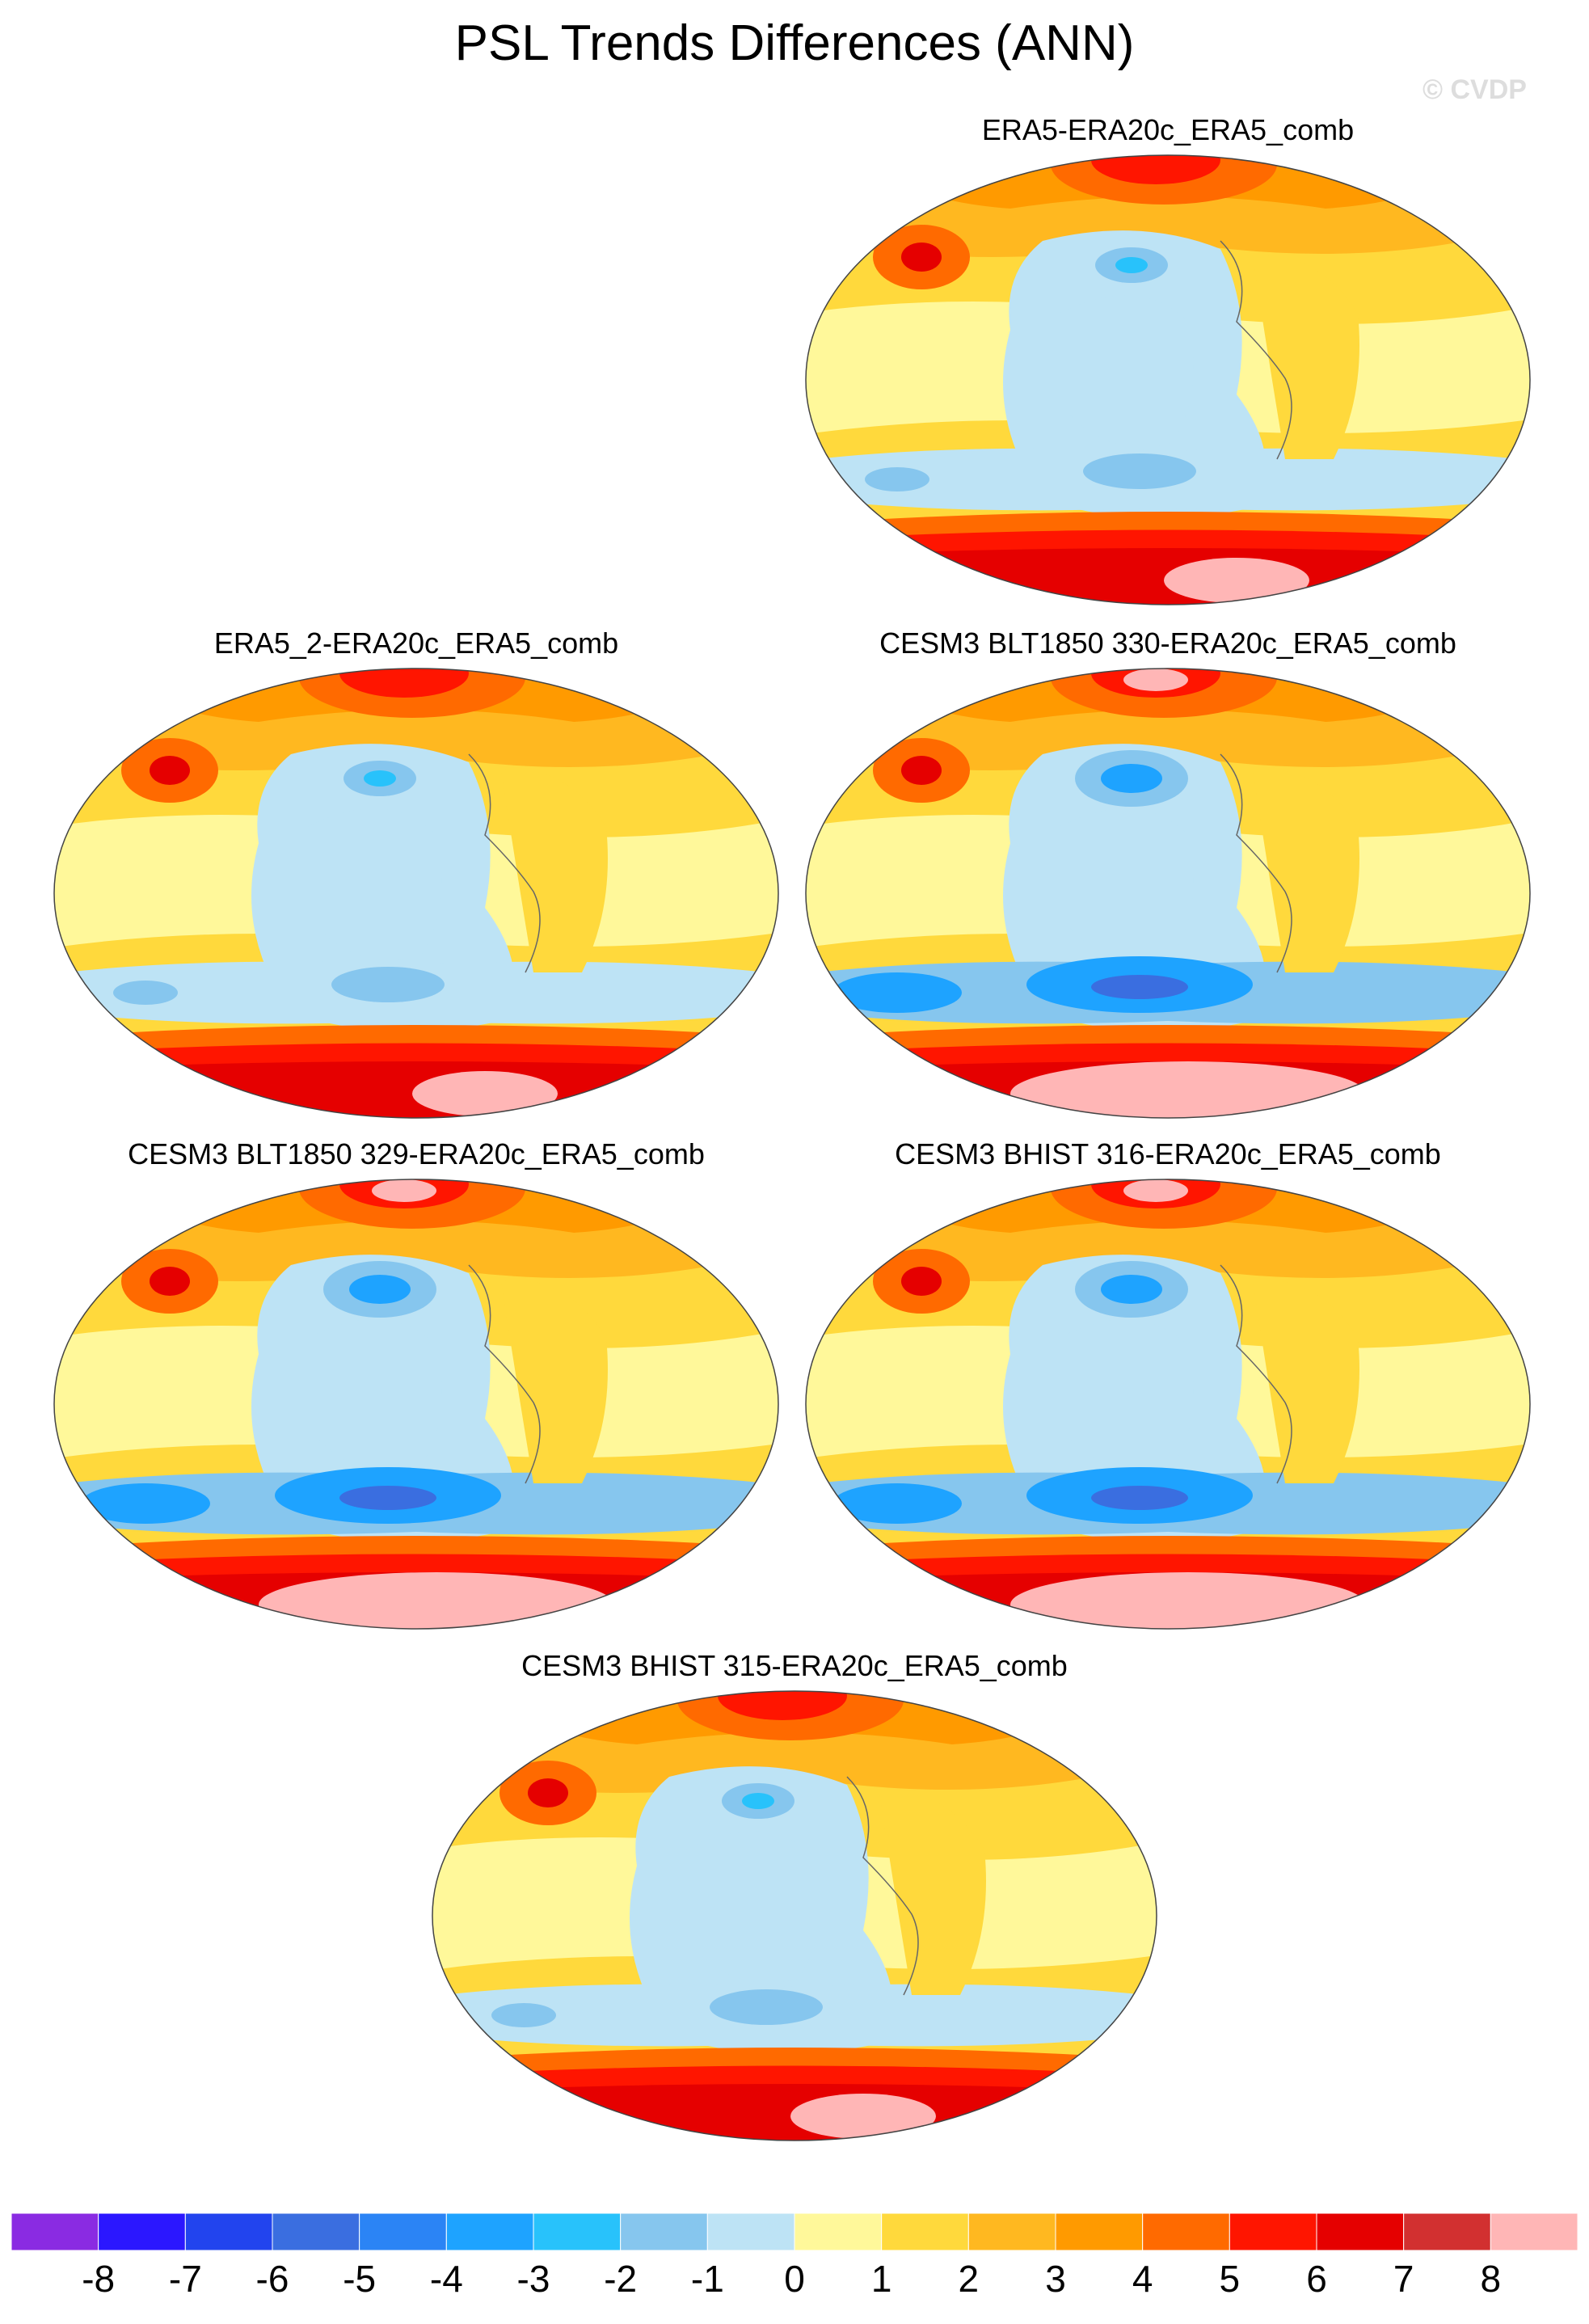  What do you see at coordinates (1168, 129) in the screenshot?
I see `panel-title: ERA5-ERA20c_ERA5_comb` at bounding box center [1168, 129].